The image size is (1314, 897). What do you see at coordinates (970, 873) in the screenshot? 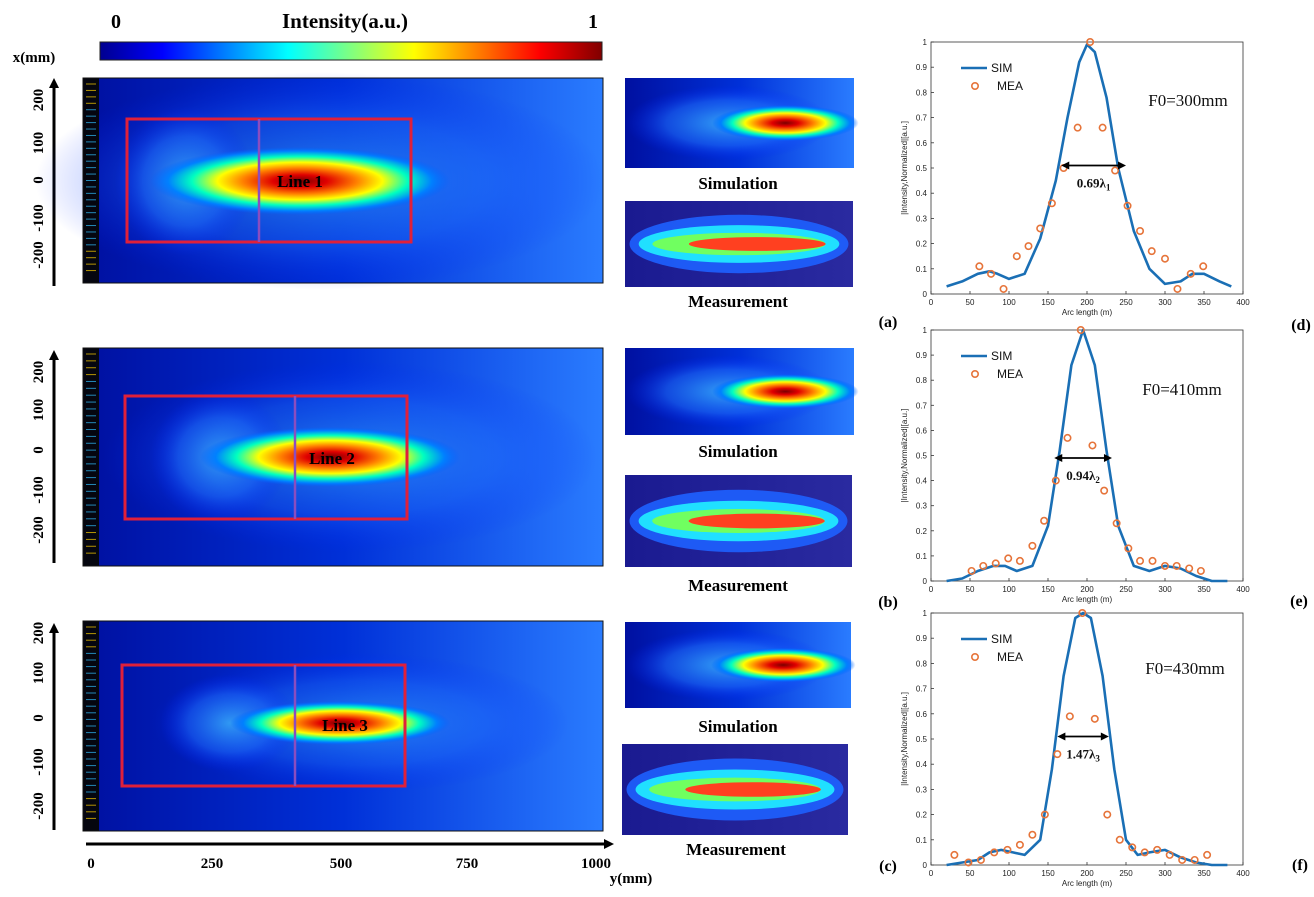
I see `x-tick-label: 50` at bounding box center [970, 873].